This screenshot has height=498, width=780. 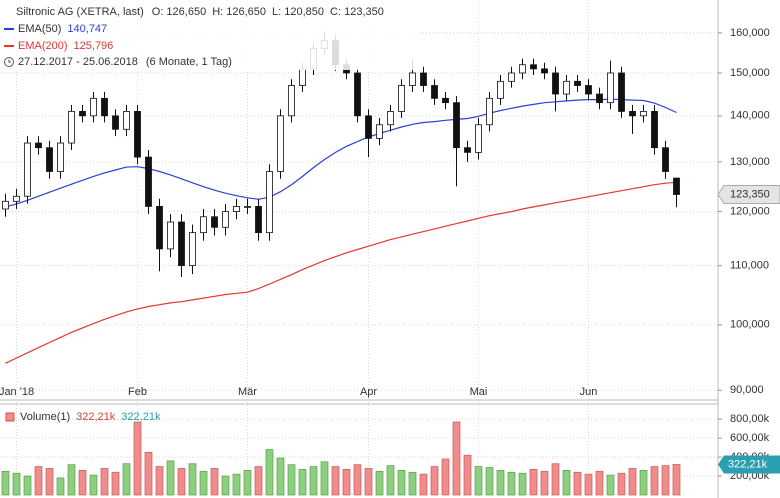 What do you see at coordinates (137, 392) in the screenshot?
I see `x-tick-label: Feb` at bounding box center [137, 392].